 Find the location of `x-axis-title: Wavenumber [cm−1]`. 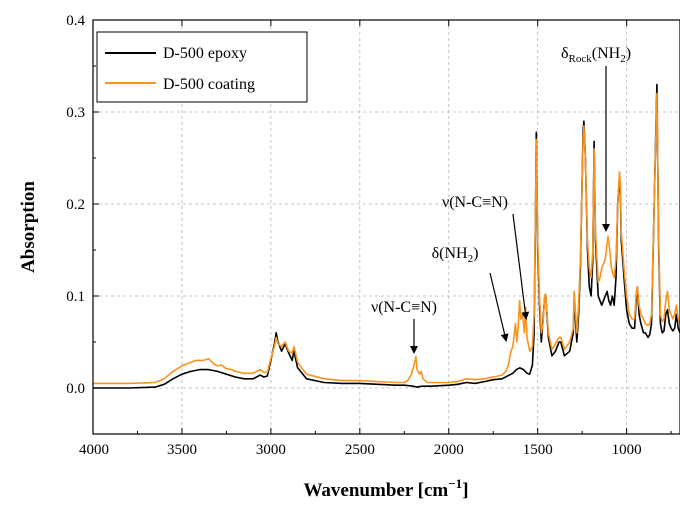

x-axis-title: Wavenumber [cm−1] is located at coordinates (385, 488).